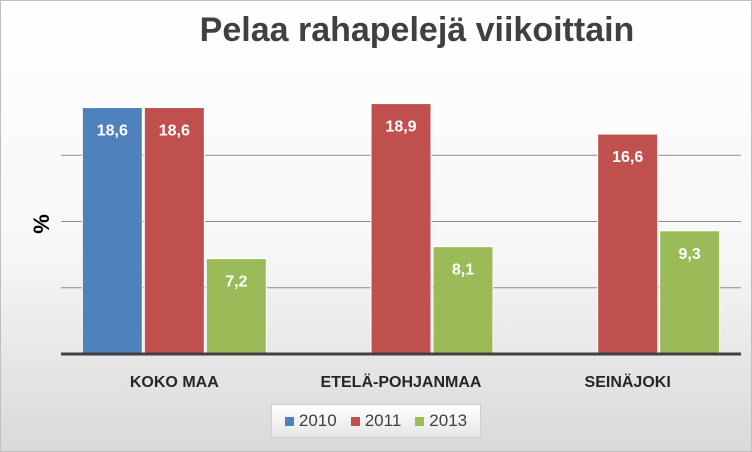  Describe the element at coordinates (627, 157) in the screenshot. I see `data-label-2011-2: 16,6` at that location.